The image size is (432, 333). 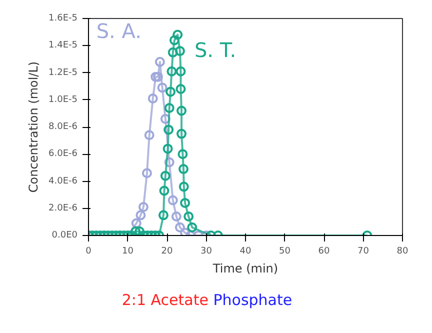 I want to click on x-tick-label: 40, so click(x=246, y=251).